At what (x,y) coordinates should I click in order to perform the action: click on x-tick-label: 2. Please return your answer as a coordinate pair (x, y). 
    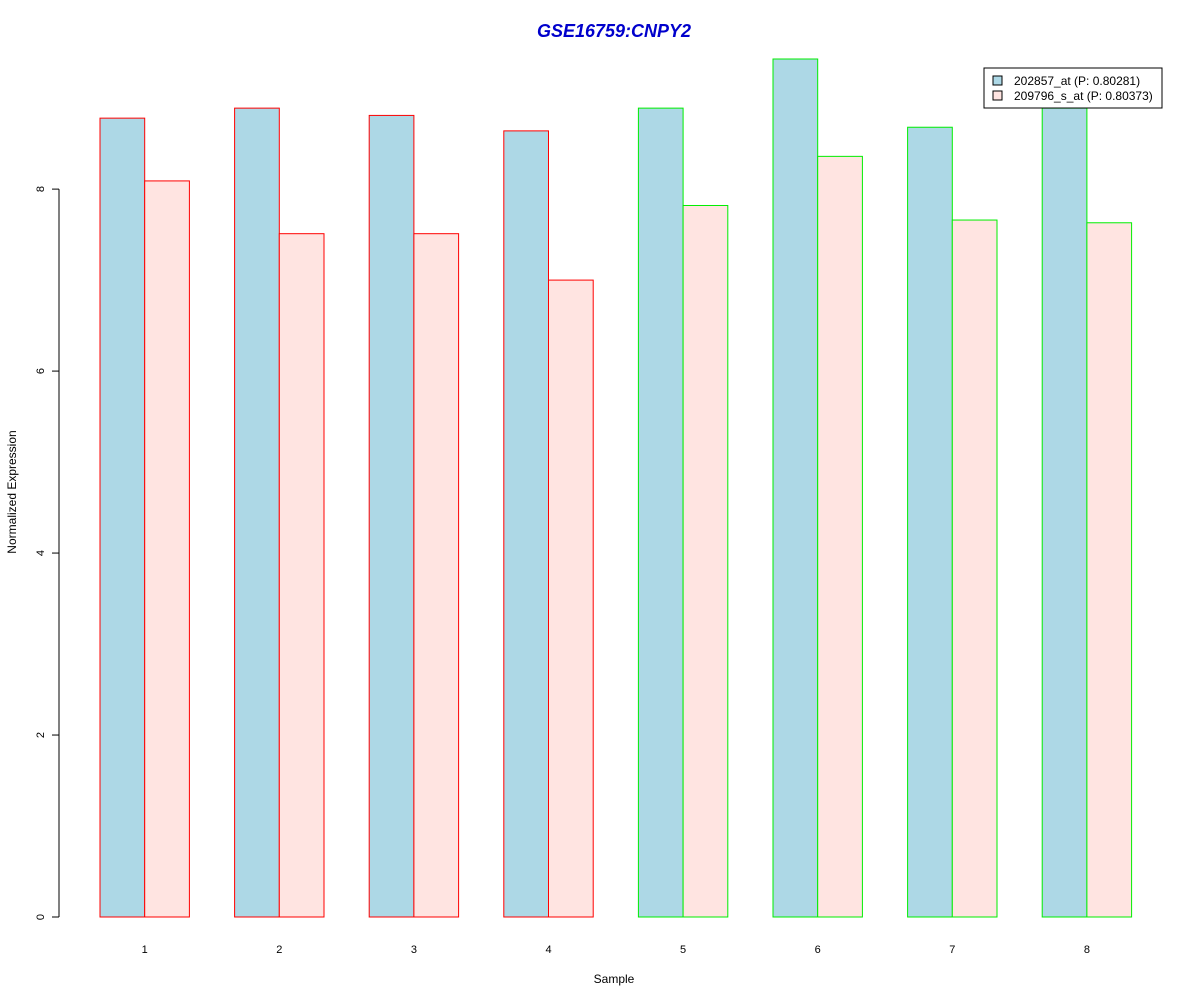
    Looking at the image, I should click on (279, 950).